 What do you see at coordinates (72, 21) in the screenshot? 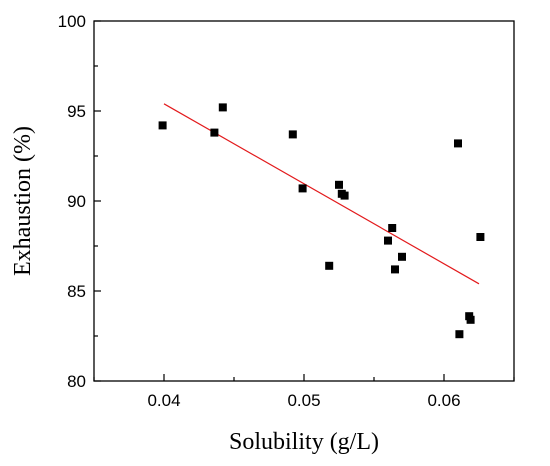
I see `y-tick-label: 100` at bounding box center [72, 21].